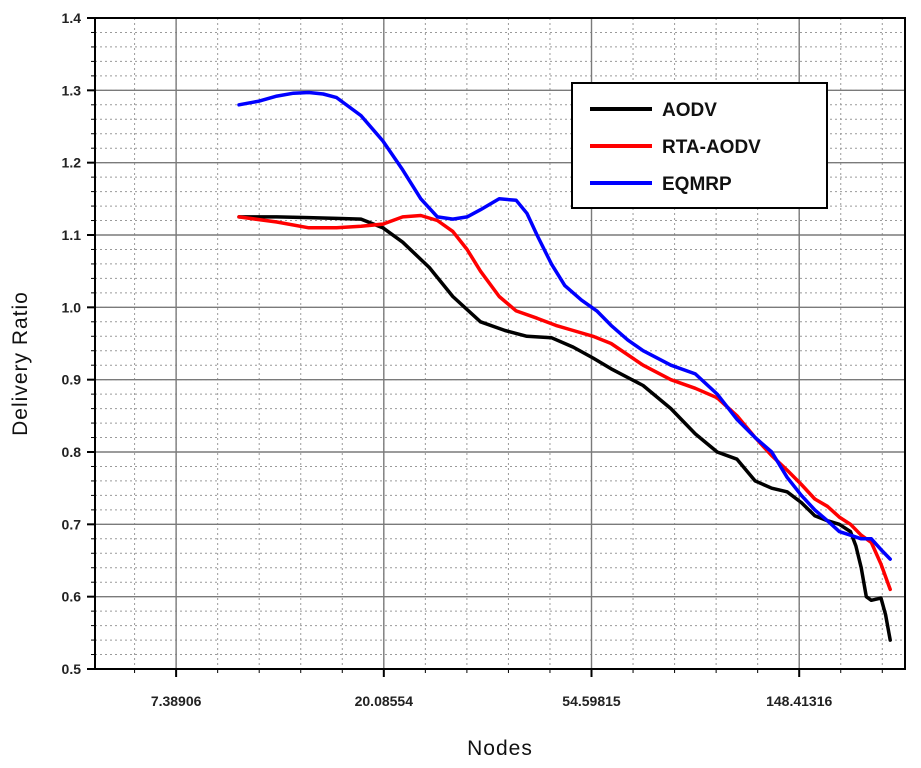 The width and height of the screenshot is (921, 768). What do you see at coordinates (176, 701) in the screenshot?
I see `x-tick-label: 7.38906` at bounding box center [176, 701].